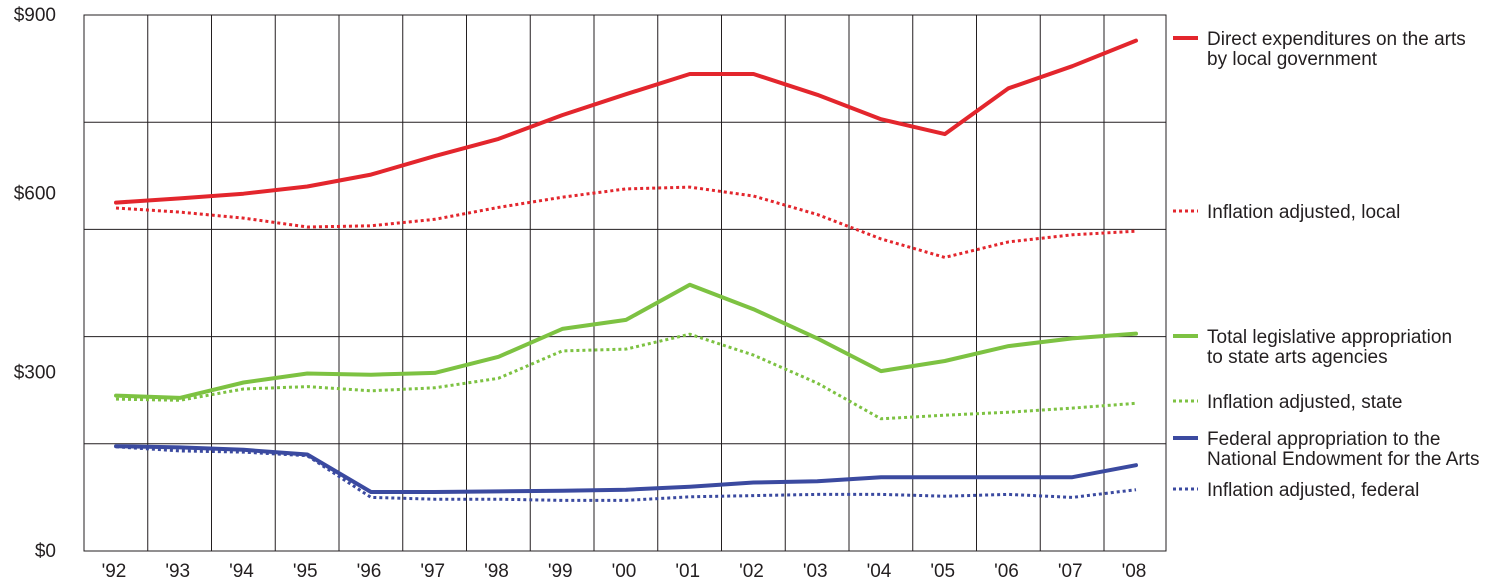  Describe the element at coordinates (1292, 59) in the screenshot. I see `legend-label: by local government` at that location.